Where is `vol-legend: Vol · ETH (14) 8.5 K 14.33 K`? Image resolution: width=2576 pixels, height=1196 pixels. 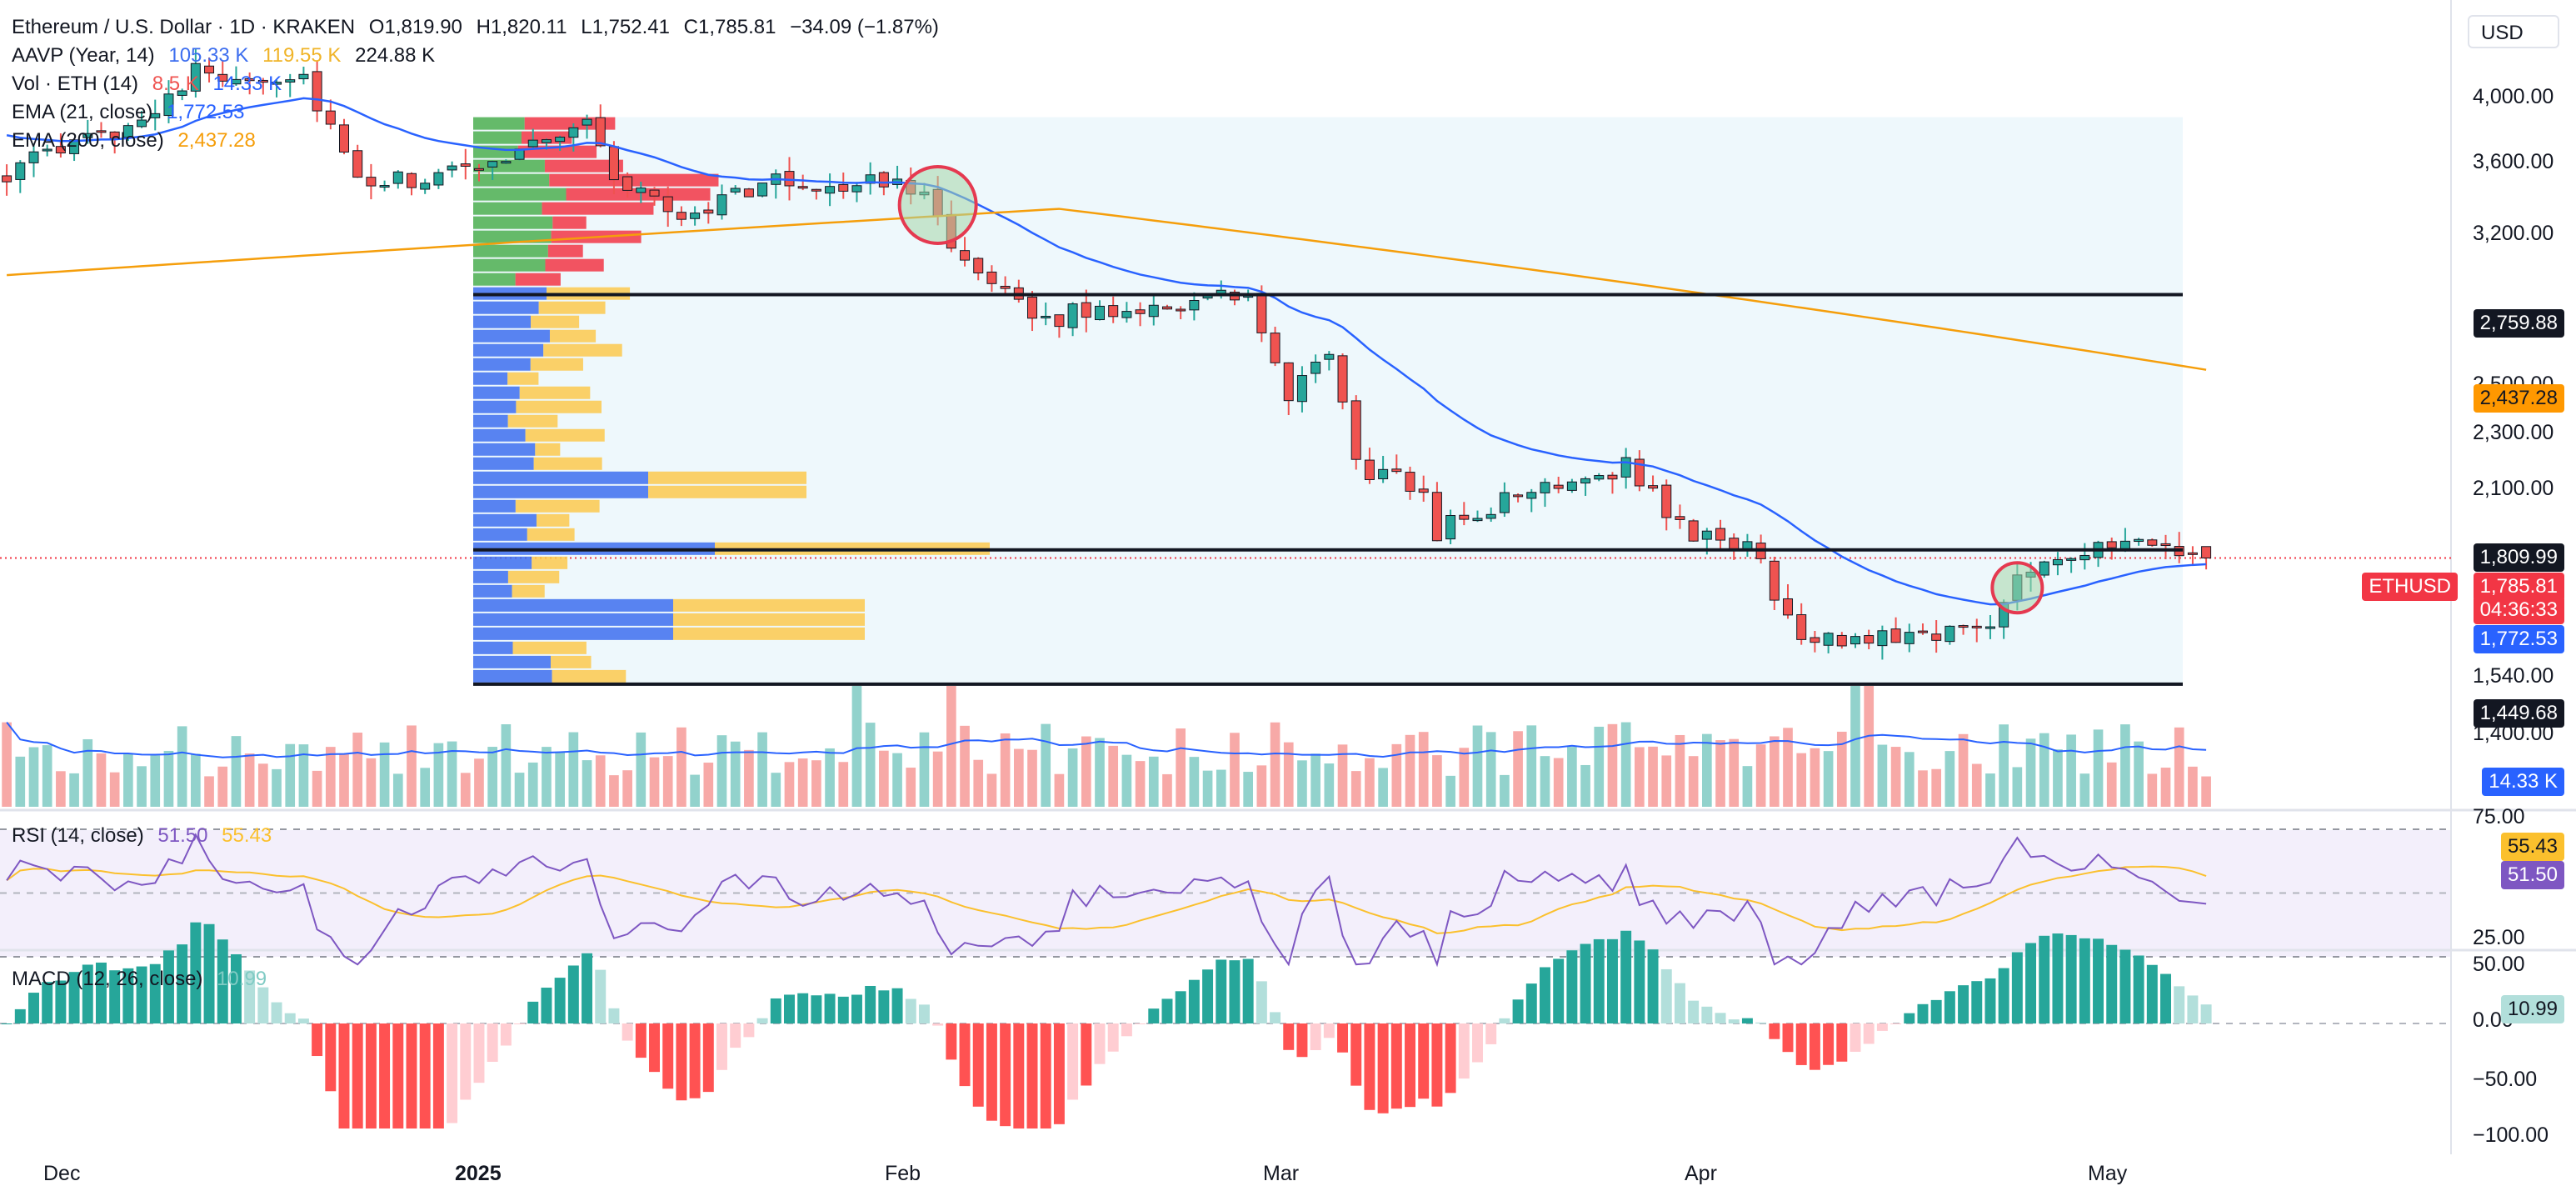 vol-legend: Vol · ETH (14) 8.5 K 14.33 K is located at coordinates (151, 84).